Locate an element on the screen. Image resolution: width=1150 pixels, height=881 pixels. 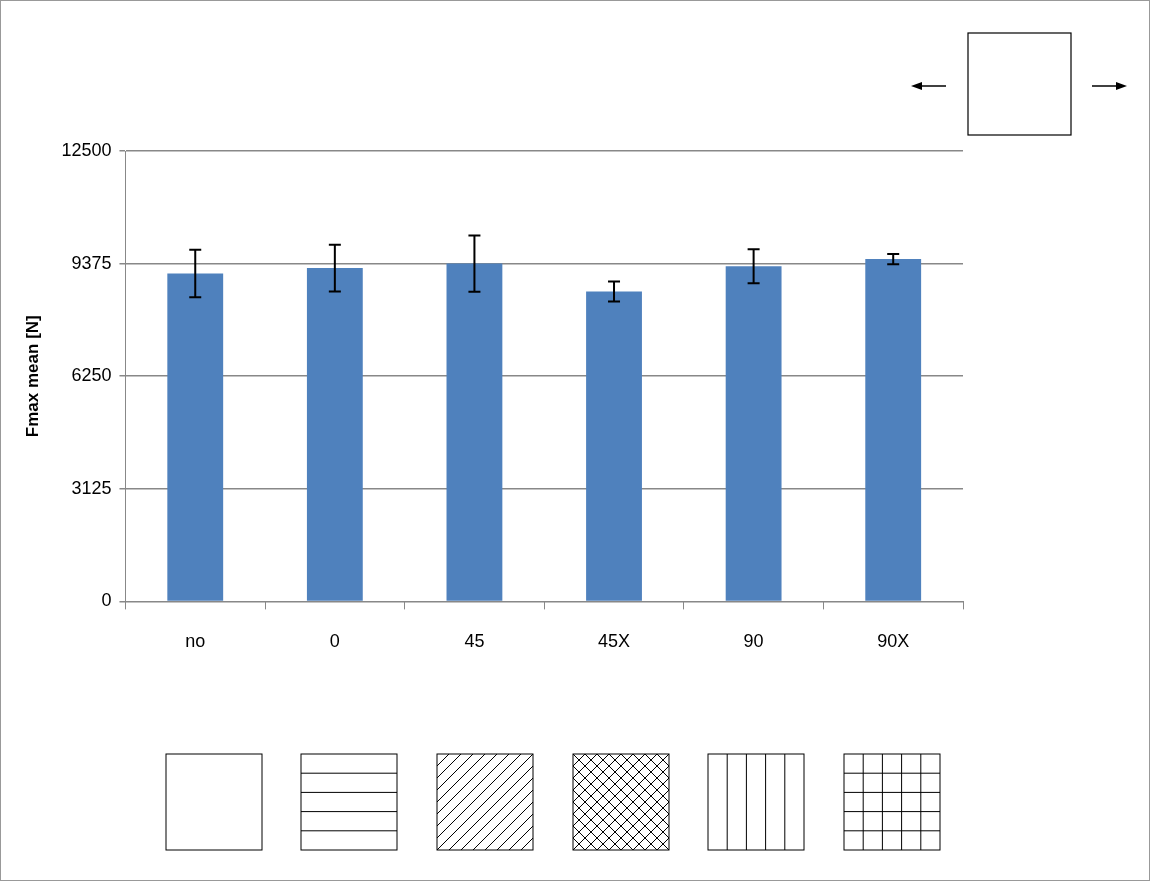
x-tick-label: 45 is located at coordinates (474, 641).